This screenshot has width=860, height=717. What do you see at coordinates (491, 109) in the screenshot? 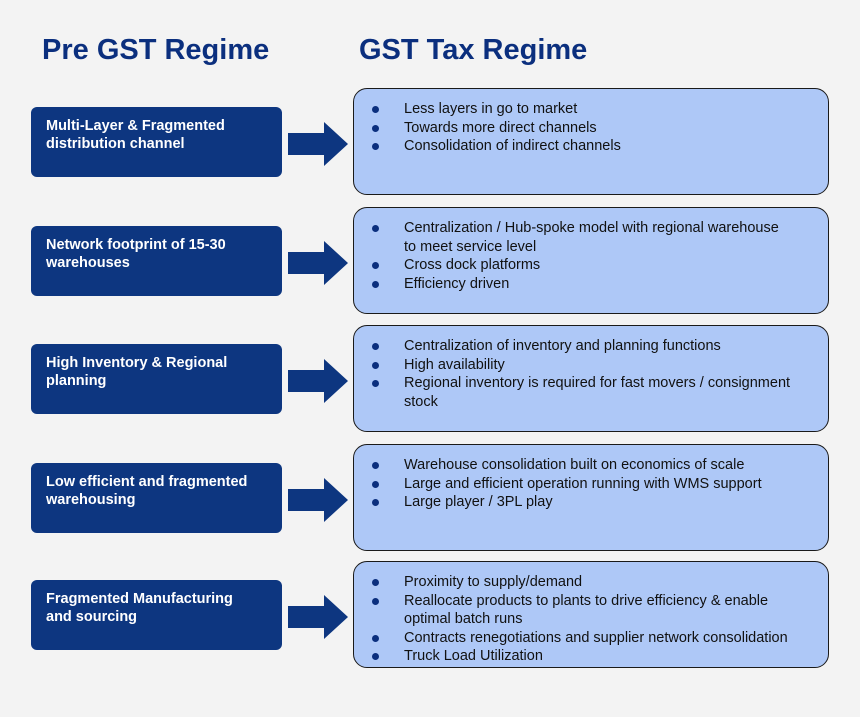
I see `gst-bullet-text: Less layers in go to market` at bounding box center [491, 109].